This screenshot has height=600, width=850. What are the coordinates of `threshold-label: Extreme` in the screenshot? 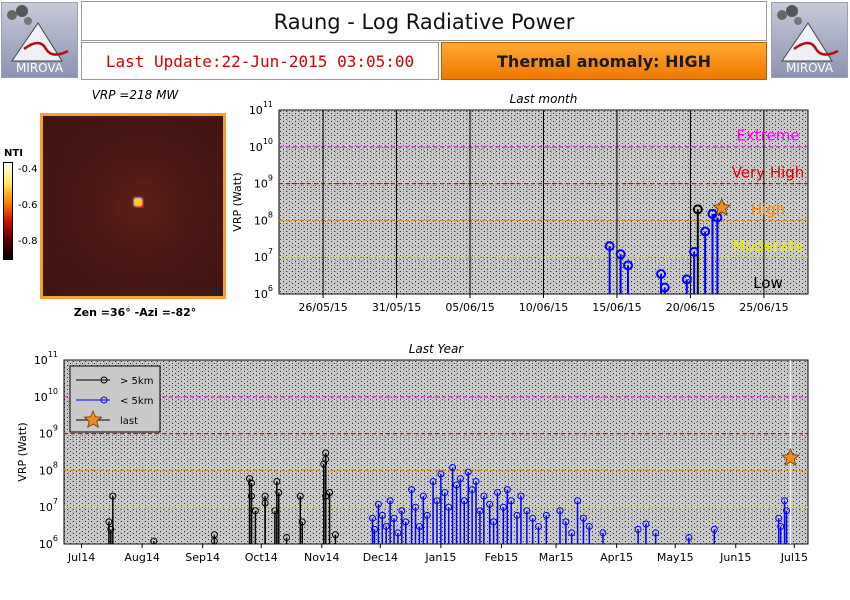 It's located at (767, 136).